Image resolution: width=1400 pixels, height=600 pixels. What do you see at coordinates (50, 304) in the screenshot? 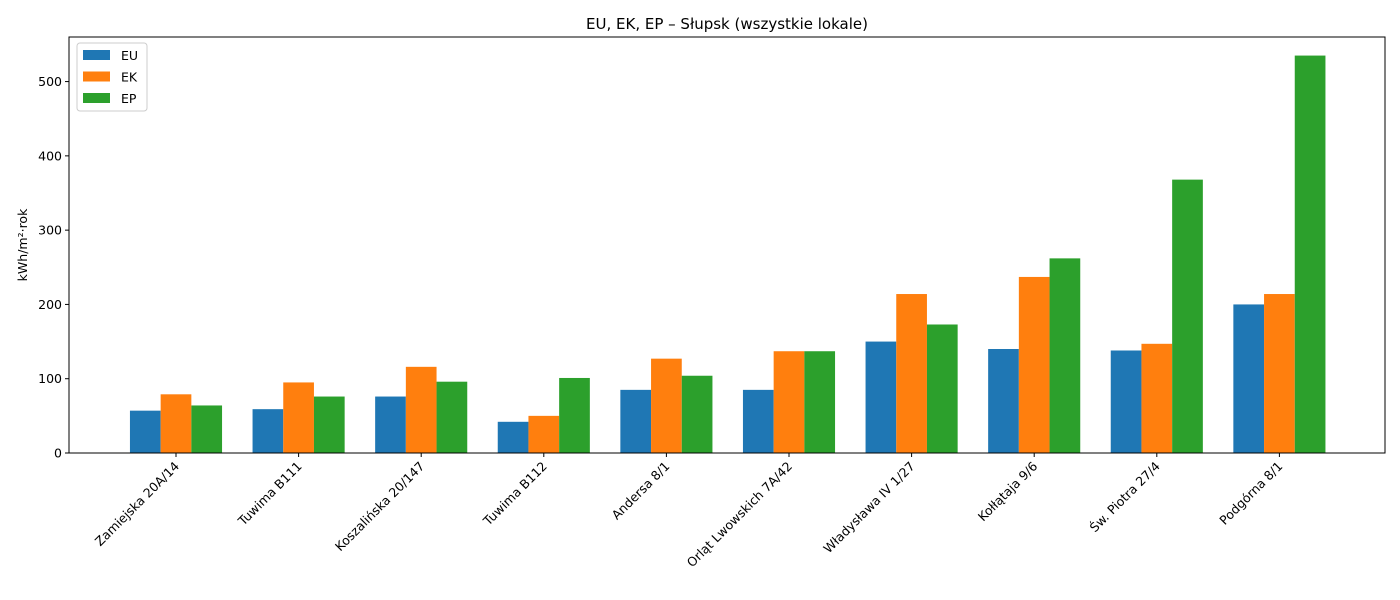
I see `y-tick-label: 200` at bounding box center [50, 304].